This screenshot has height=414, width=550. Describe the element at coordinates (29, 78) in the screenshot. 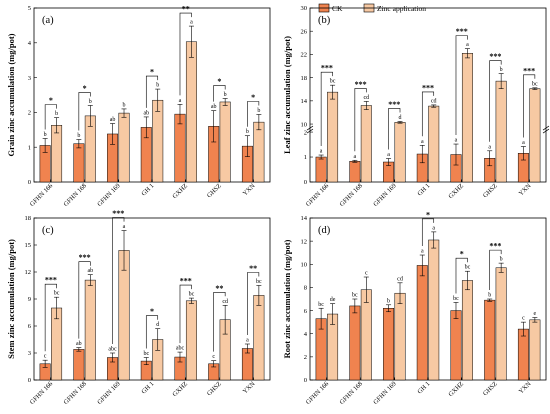

I see `y-tick-label: 3` at that location.